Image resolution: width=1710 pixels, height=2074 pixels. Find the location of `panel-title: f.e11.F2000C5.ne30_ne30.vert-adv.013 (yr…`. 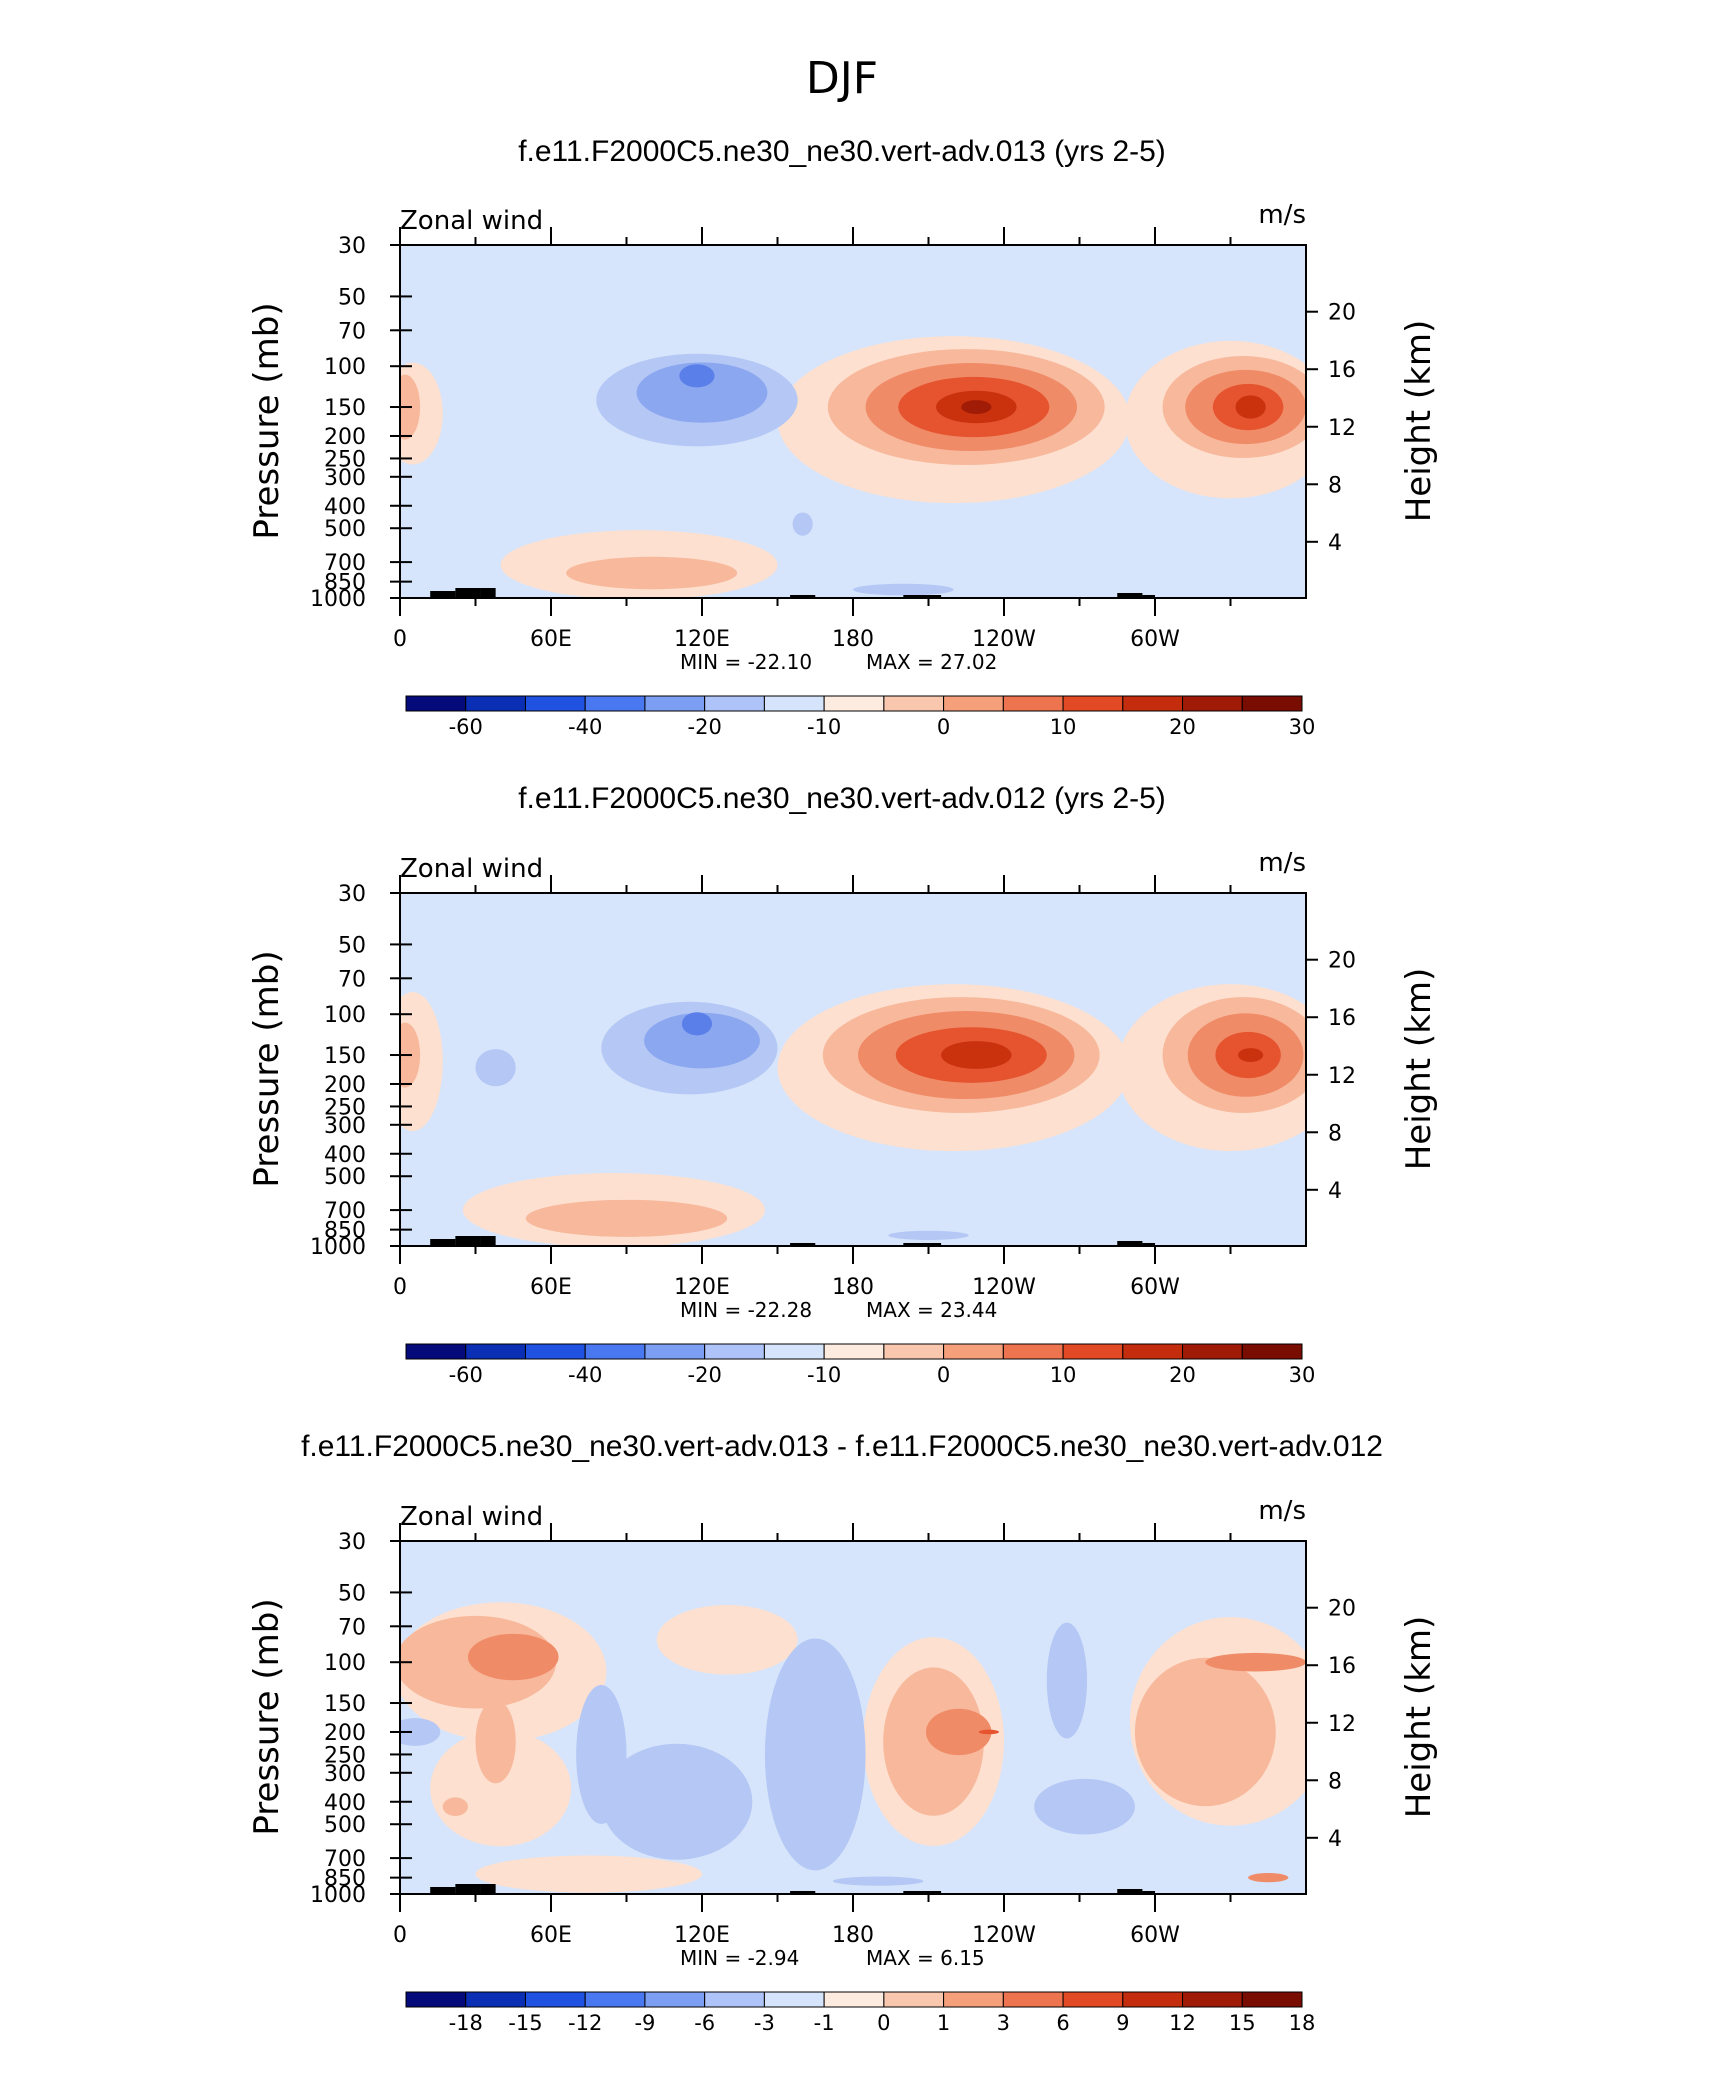

panel-title: f.e11.F2000C5.ne30_ne30.vert-adv.013 (yr… is located at coordinates (842, 151).